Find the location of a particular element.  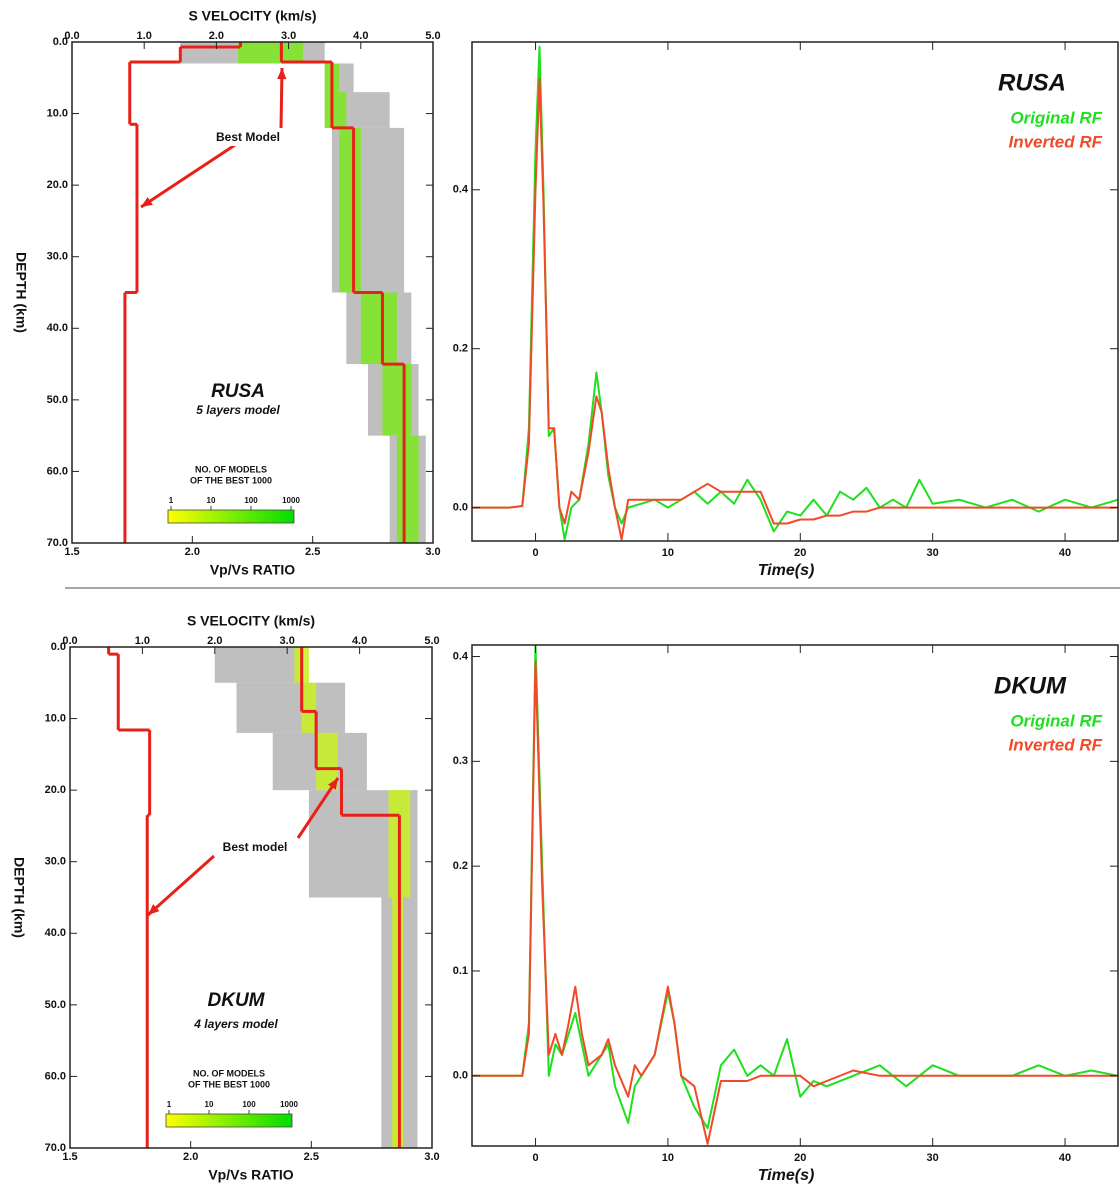

y-axis-label: DEPTH (km) is located at coordinates (21, 292).